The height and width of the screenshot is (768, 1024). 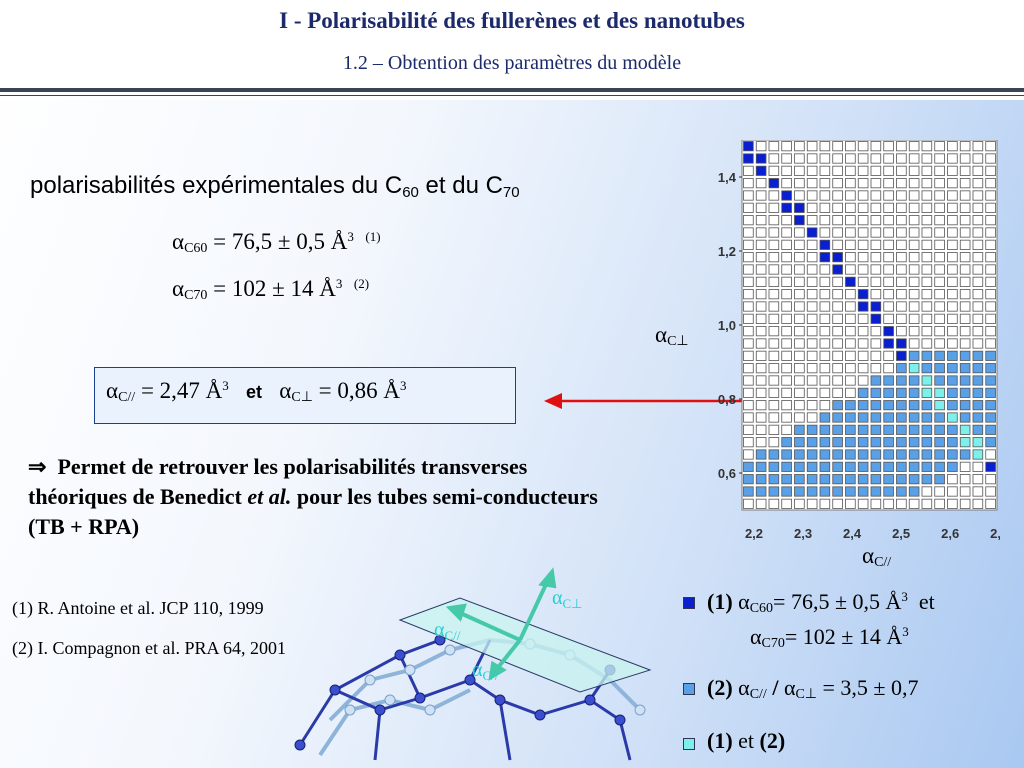 I want to click on y-tick-label: 1,4, so click(x=727, y=177).